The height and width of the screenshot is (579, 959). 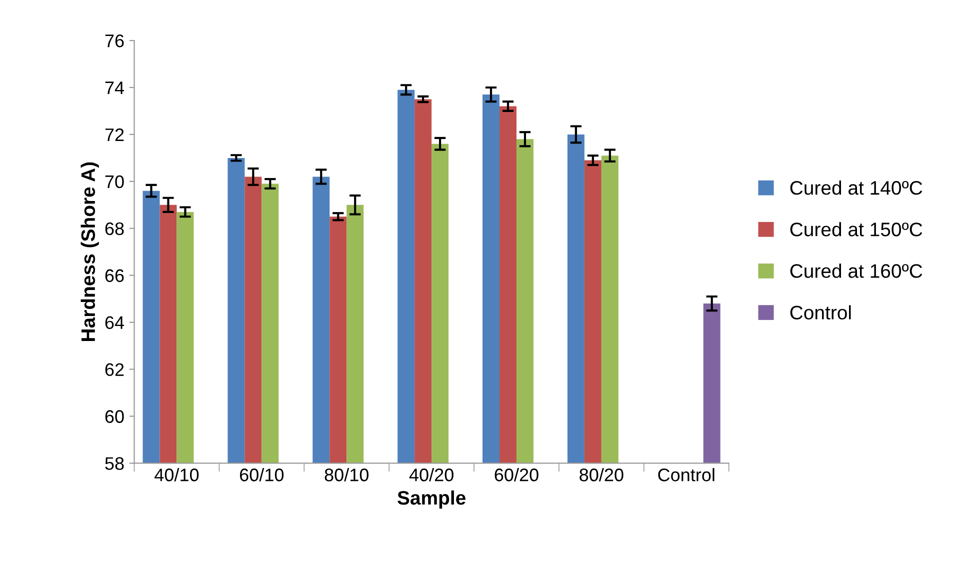 What do you see at coordinates (856, 271) in the screenshot?
I see `legend-label: Cured at 160ºC` at bounding box center [856, 271].